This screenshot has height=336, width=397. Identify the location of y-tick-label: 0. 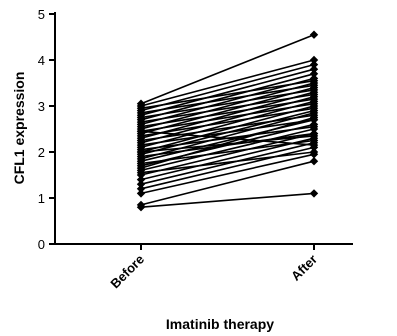
(41, 244).